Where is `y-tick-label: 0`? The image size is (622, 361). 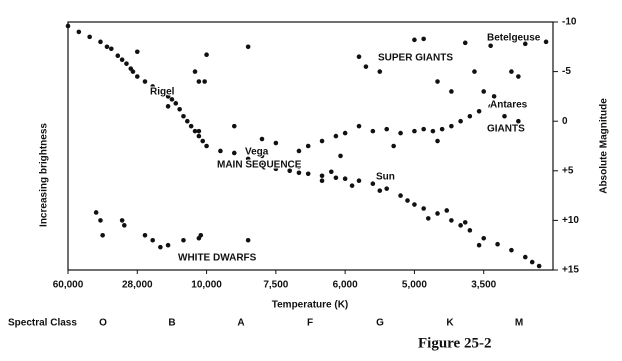
y-tick-label: 0 is located at coordinates (565, 121).